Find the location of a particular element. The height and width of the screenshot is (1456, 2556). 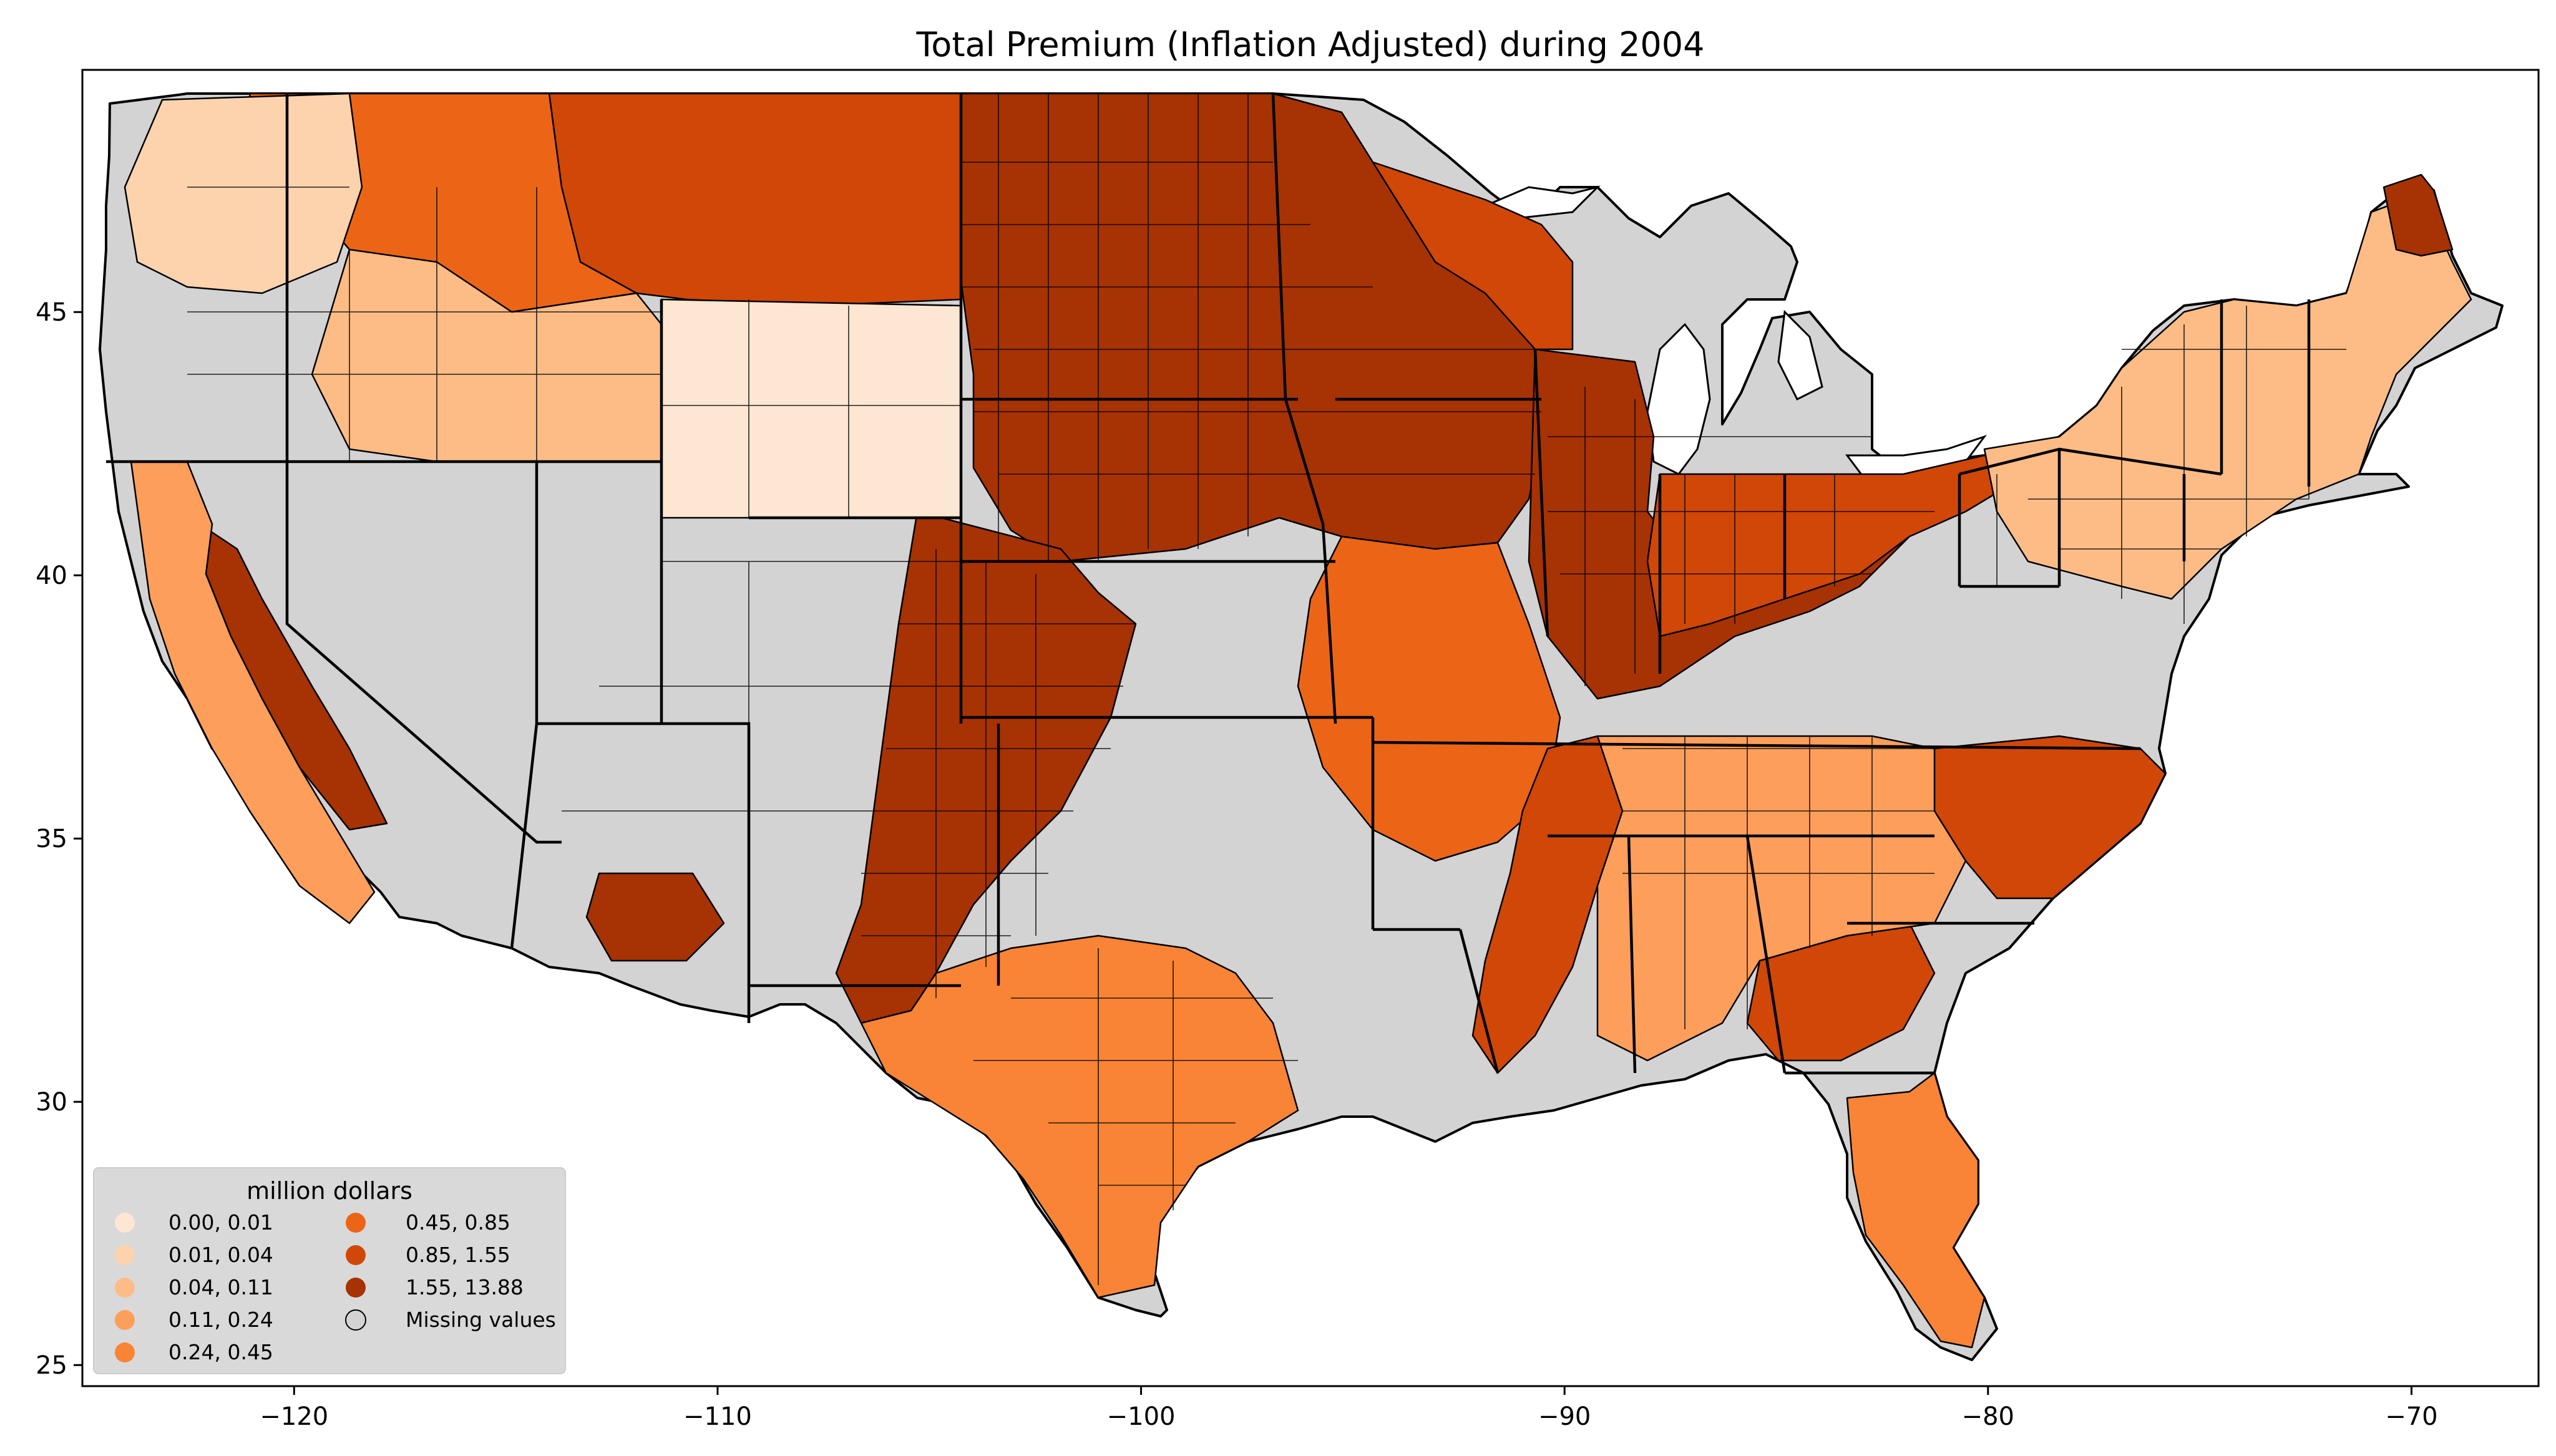

great-lakes is located at coordinates (1735, 333).